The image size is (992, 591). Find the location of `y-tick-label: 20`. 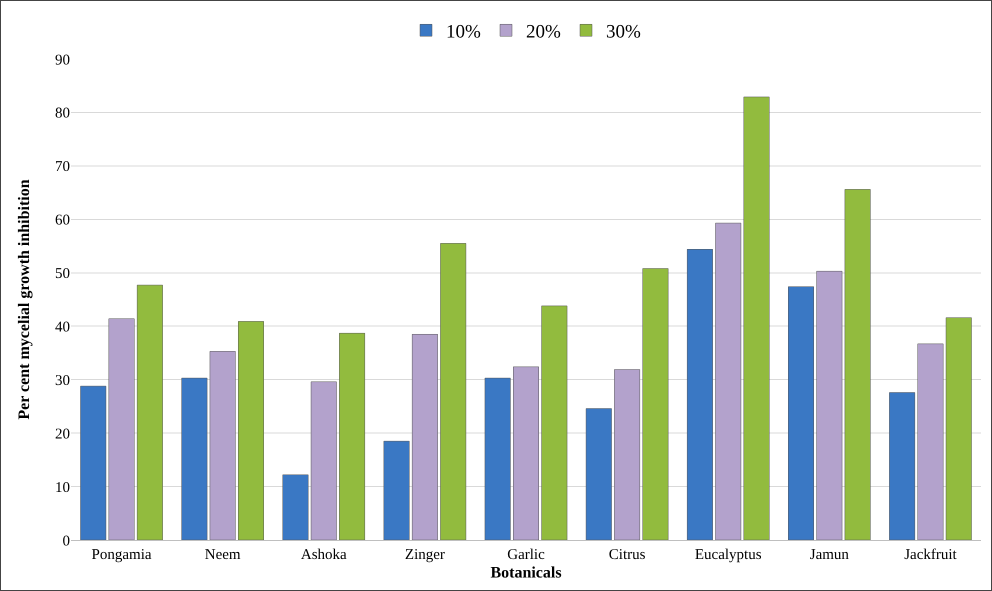

y-tick-label: 20 is located at coordinates (62, 434).